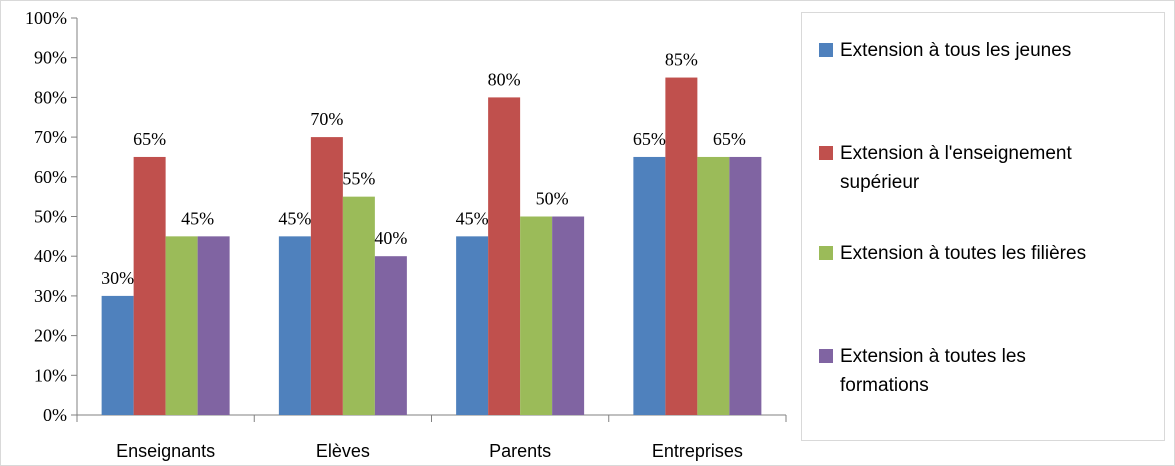 The width and height of the screenshot is (1175, 466). Describe the element at coordinates (50, 137) in the screenshot. I see `y-tick-label: 70%` at that location.